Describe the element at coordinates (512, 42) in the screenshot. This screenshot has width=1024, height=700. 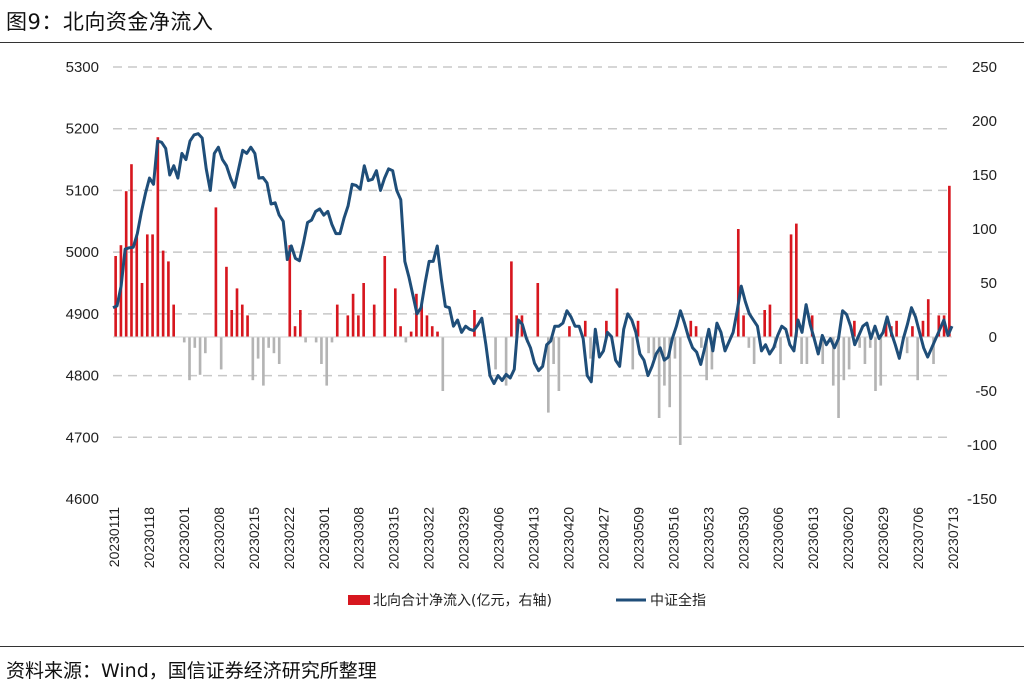
I see `title-divider` at that location.